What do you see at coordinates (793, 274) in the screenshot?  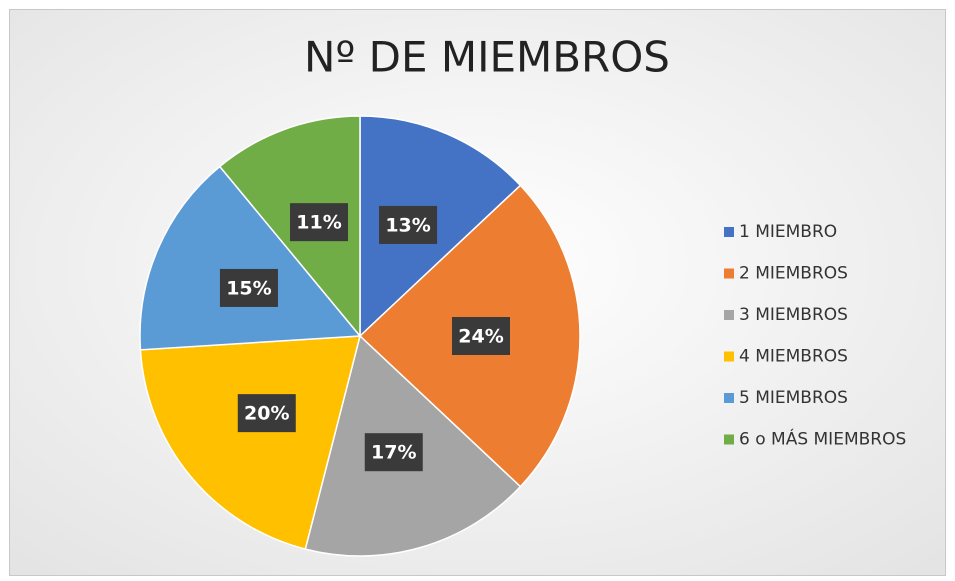 I see `legend-label: 2 MIEMBROS` at bounding box center [793, 274].